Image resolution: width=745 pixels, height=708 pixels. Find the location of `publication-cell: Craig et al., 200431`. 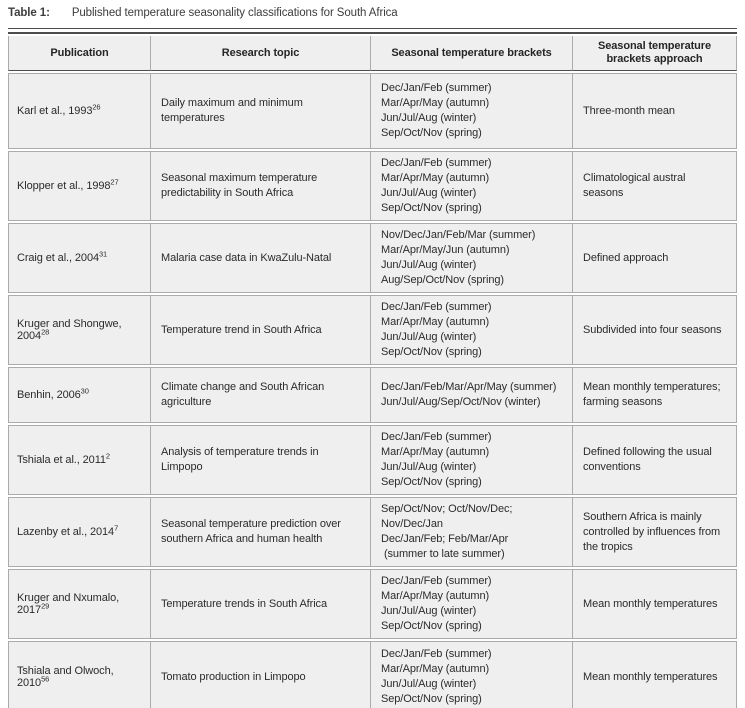

publication-cell: Craig et al., 200431 is located at coordinates (79, 258).